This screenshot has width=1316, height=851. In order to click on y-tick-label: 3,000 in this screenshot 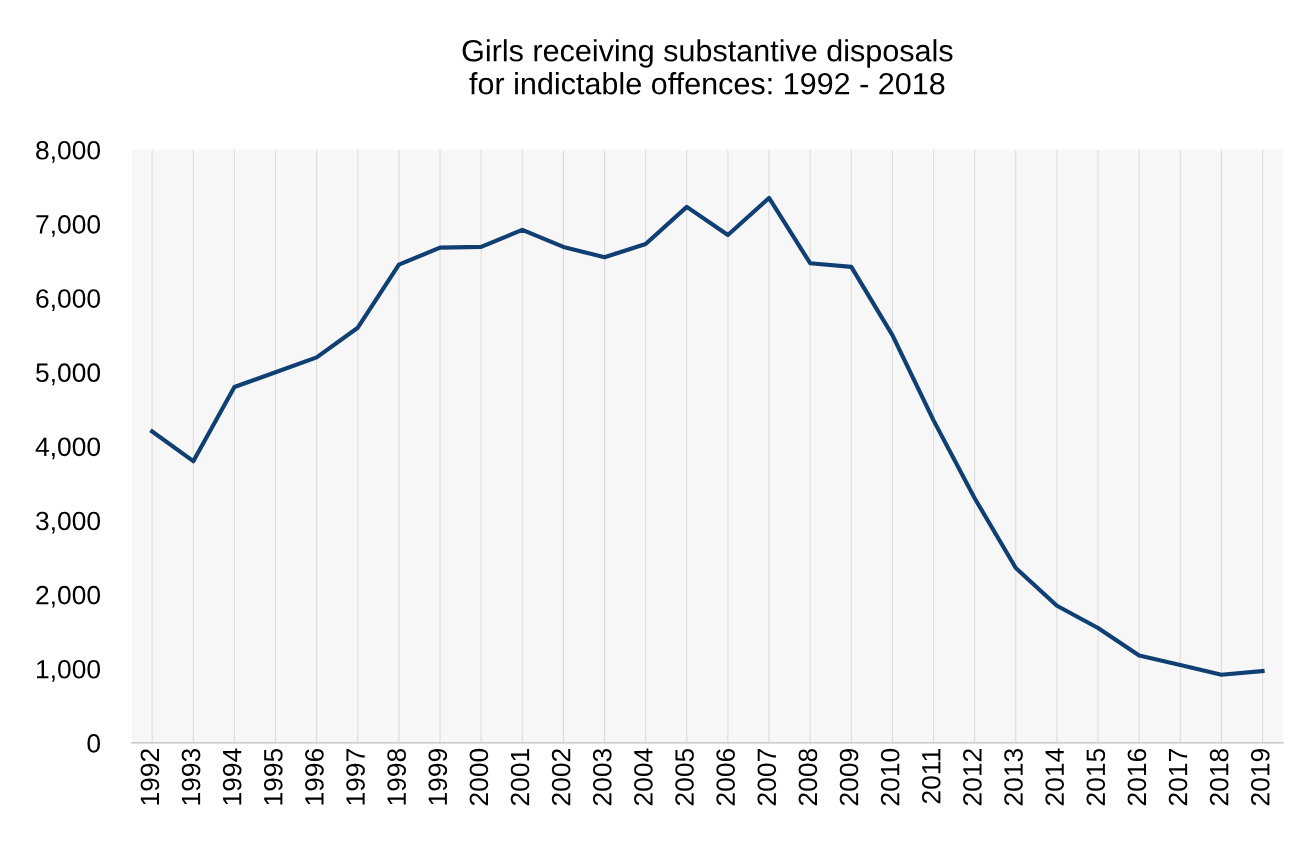, I will do `click(68, 522)`.